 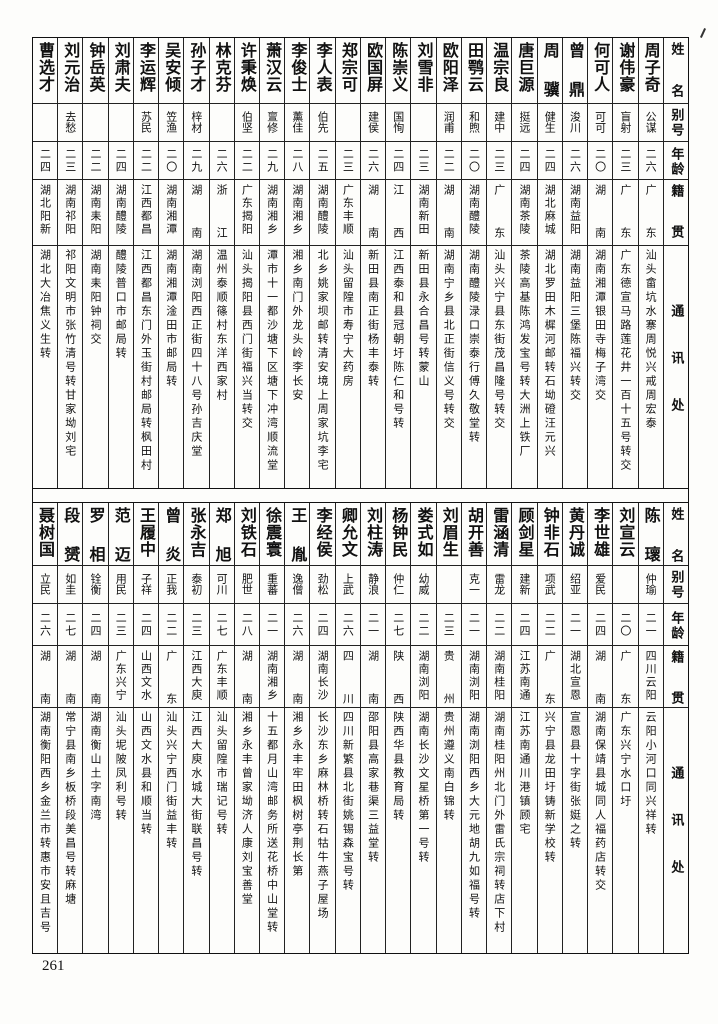 I want to click on age-cell: 二三, so click(x=499, y=161).